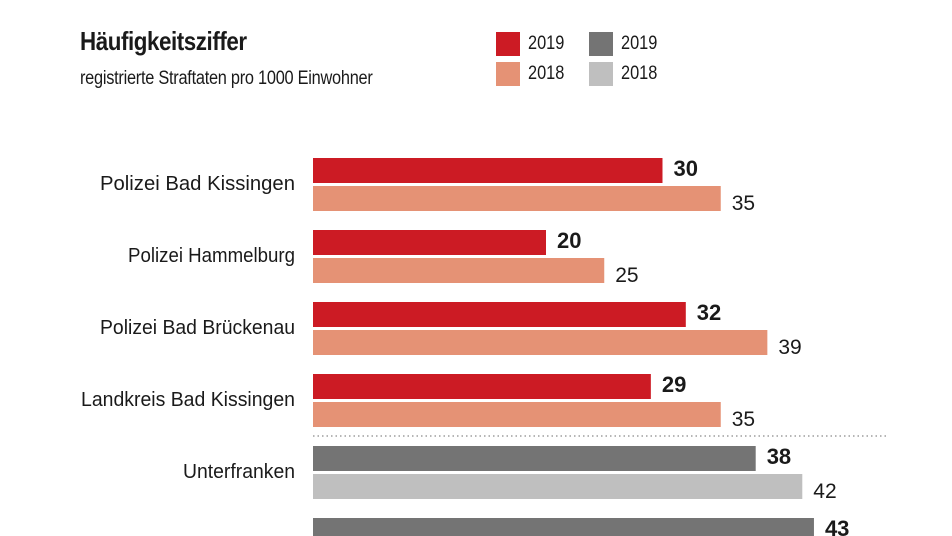 This screenshot has height=536, width=952. Describe the element at coordinates (569, 240) in the screenshot. I see `value-label-polizei-hammelburg-2019: 20` at that location.